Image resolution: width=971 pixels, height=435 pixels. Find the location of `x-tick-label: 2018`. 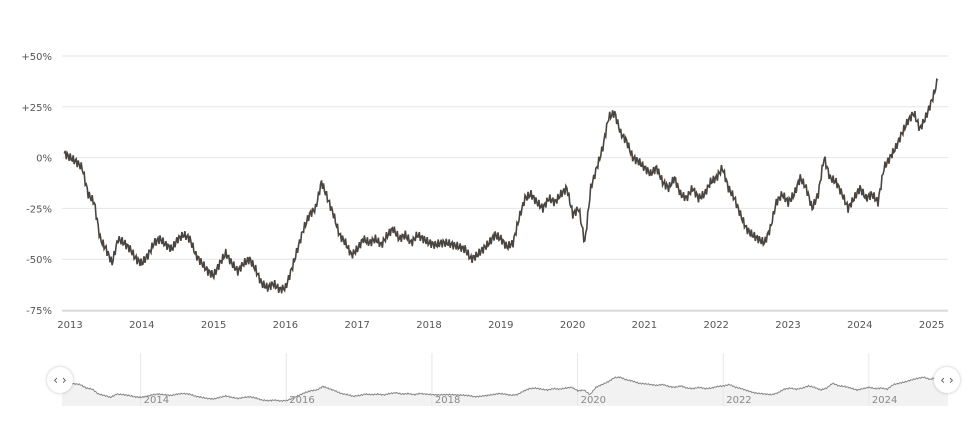

x-tick-label: 2018 is located at coordinates (428, 325).